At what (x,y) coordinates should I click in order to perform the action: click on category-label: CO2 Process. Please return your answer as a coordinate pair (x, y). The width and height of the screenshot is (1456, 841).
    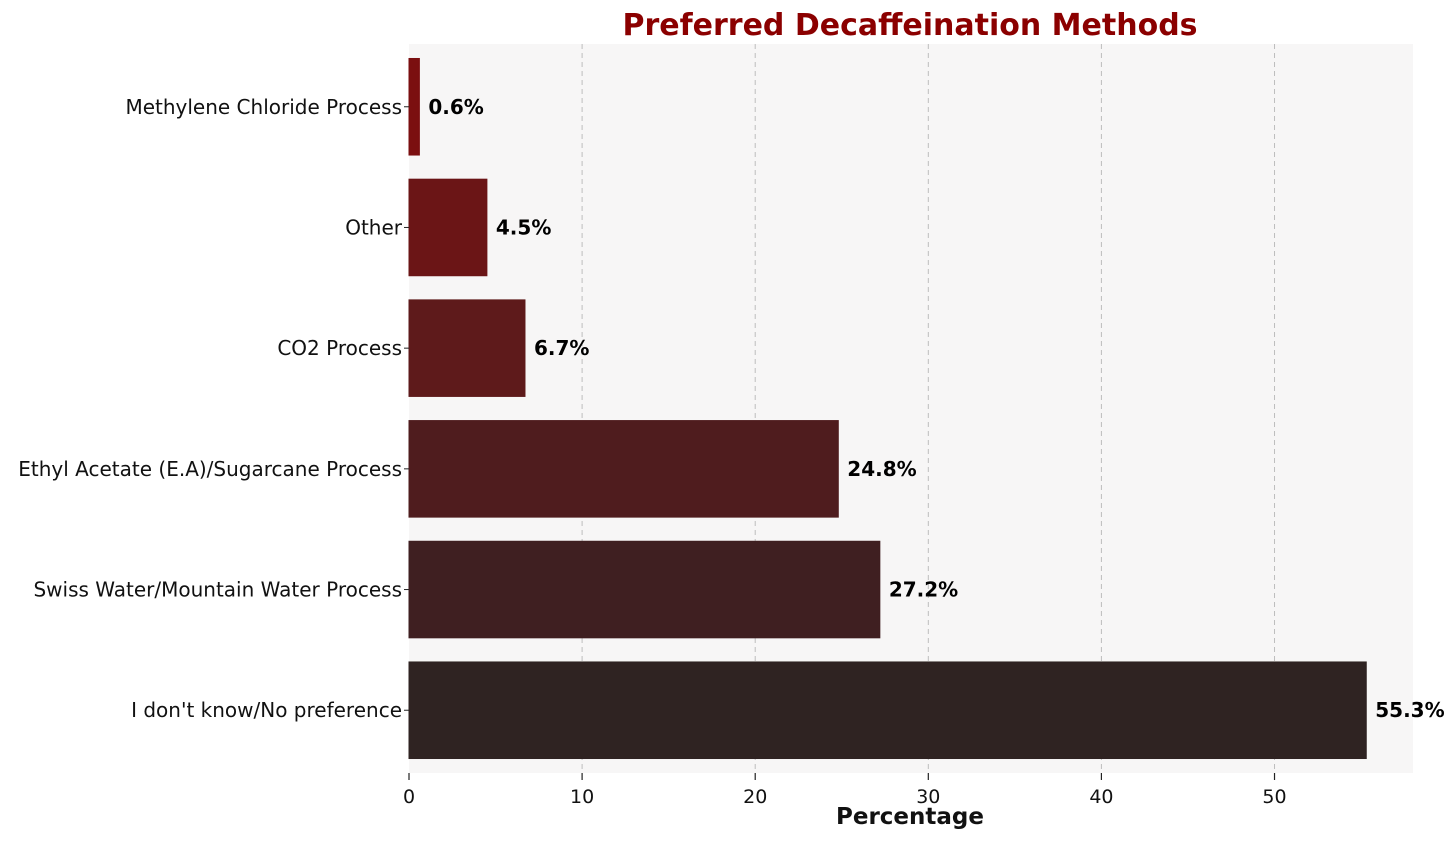
    Looking at the image, I should click on (339, 348).